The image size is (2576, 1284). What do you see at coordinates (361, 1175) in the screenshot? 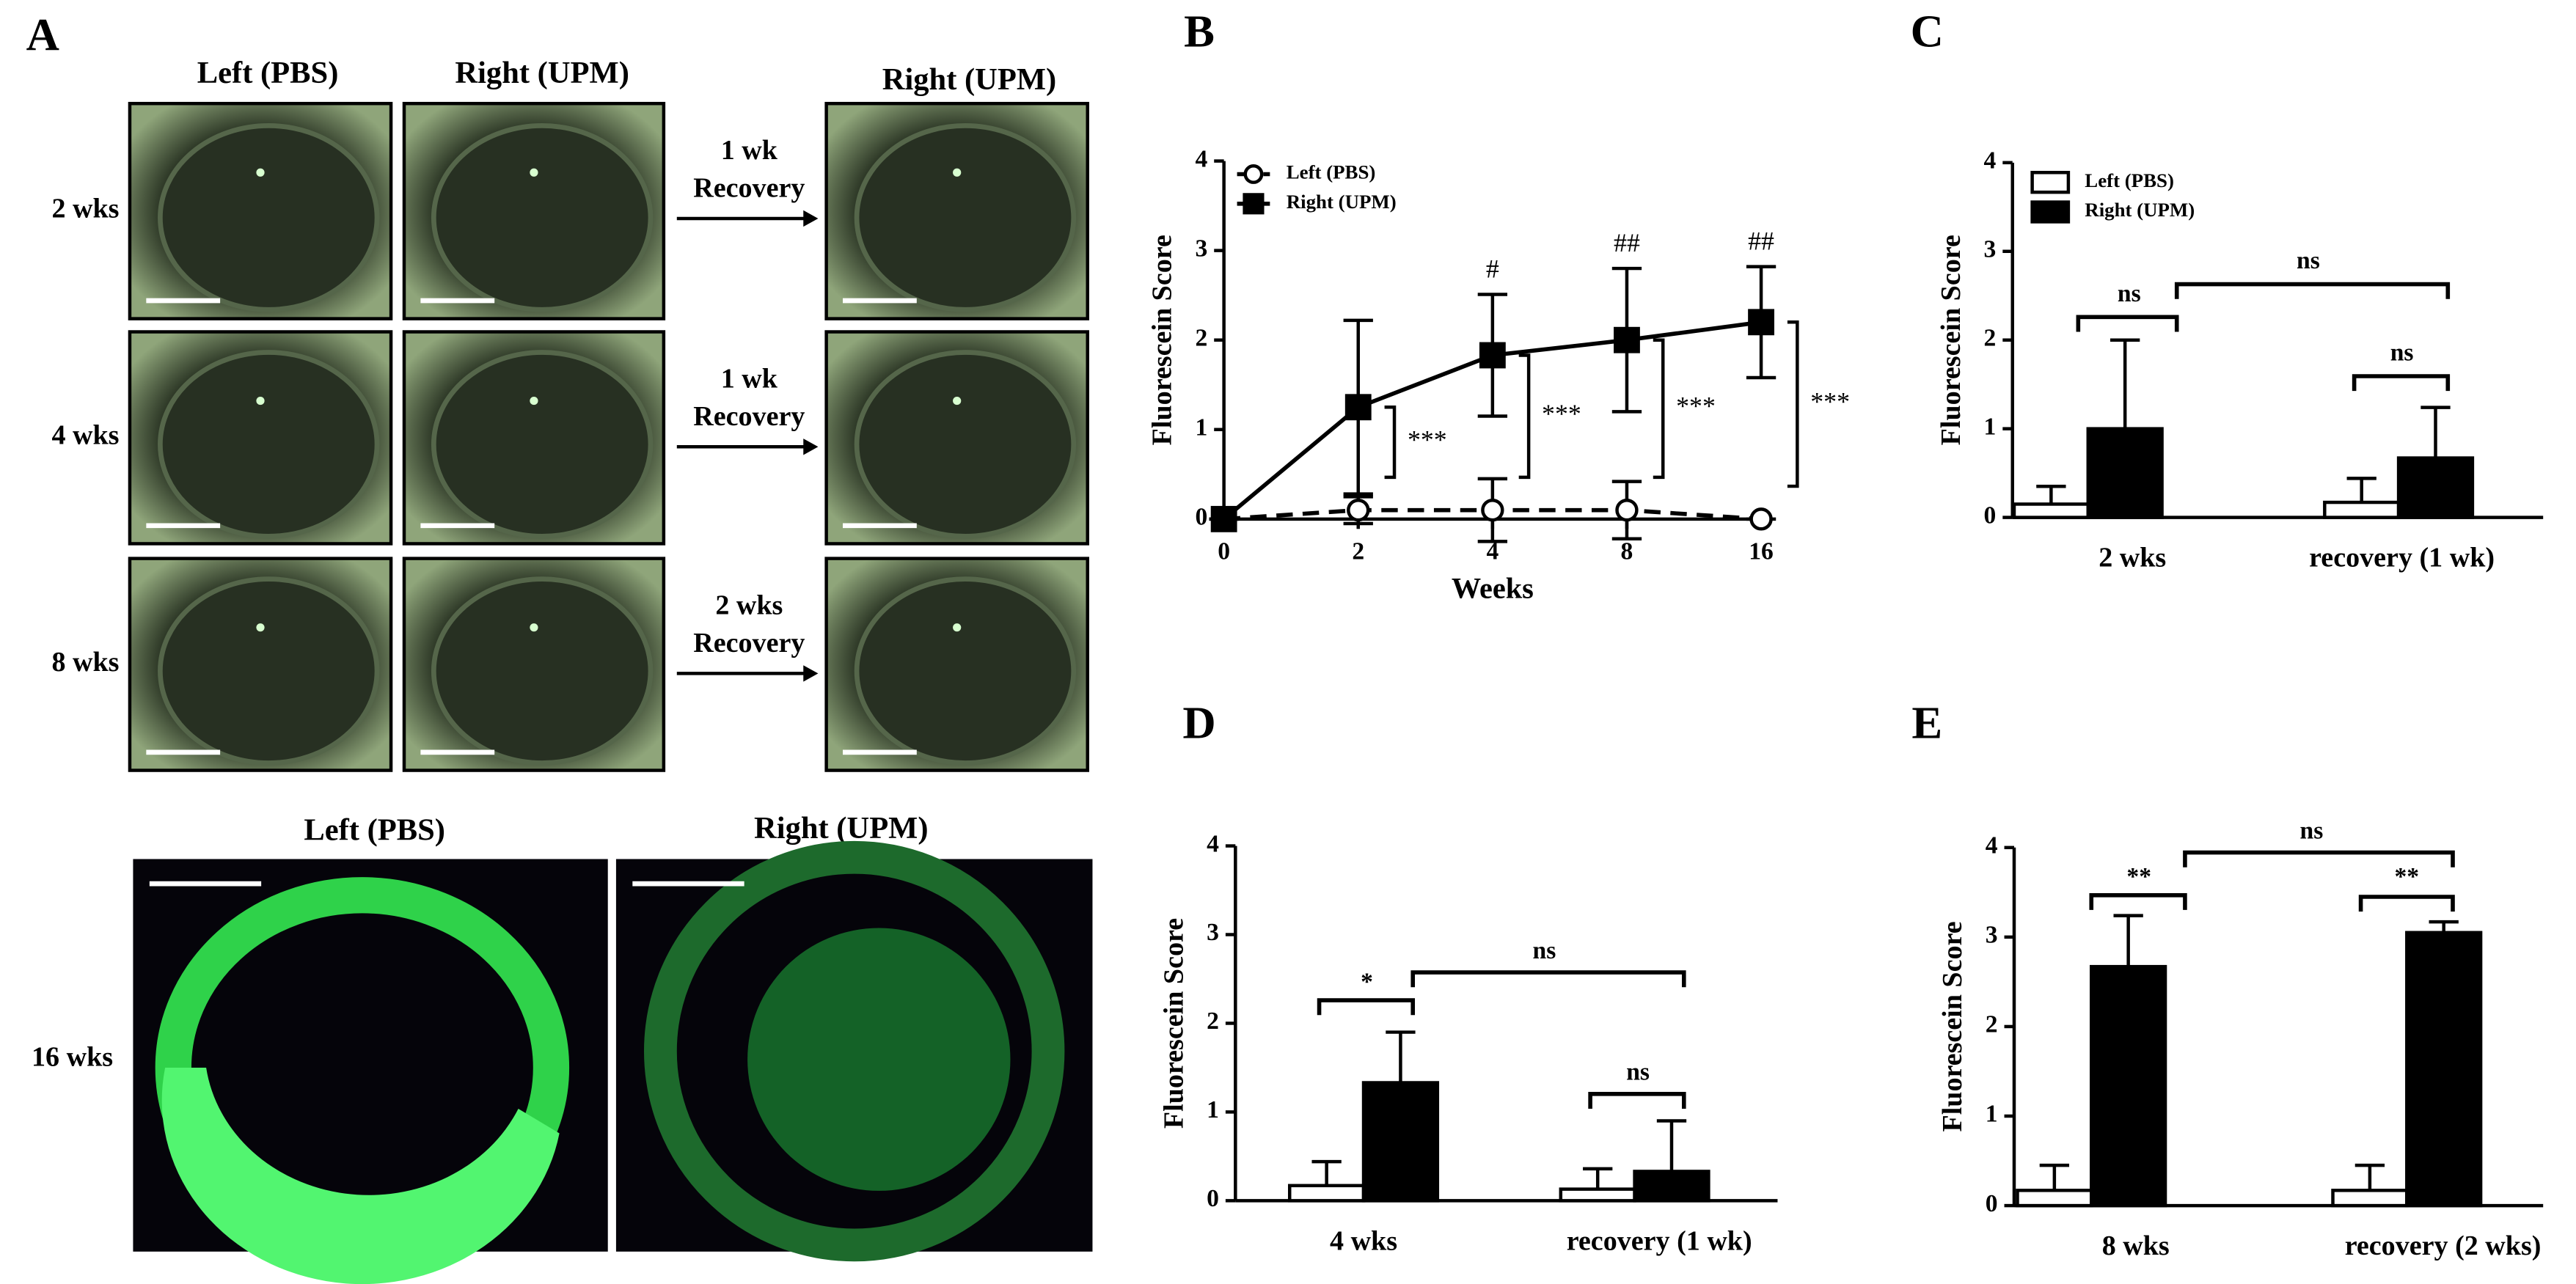
I see `stain-crescent` at bounding box center [361, 1175].